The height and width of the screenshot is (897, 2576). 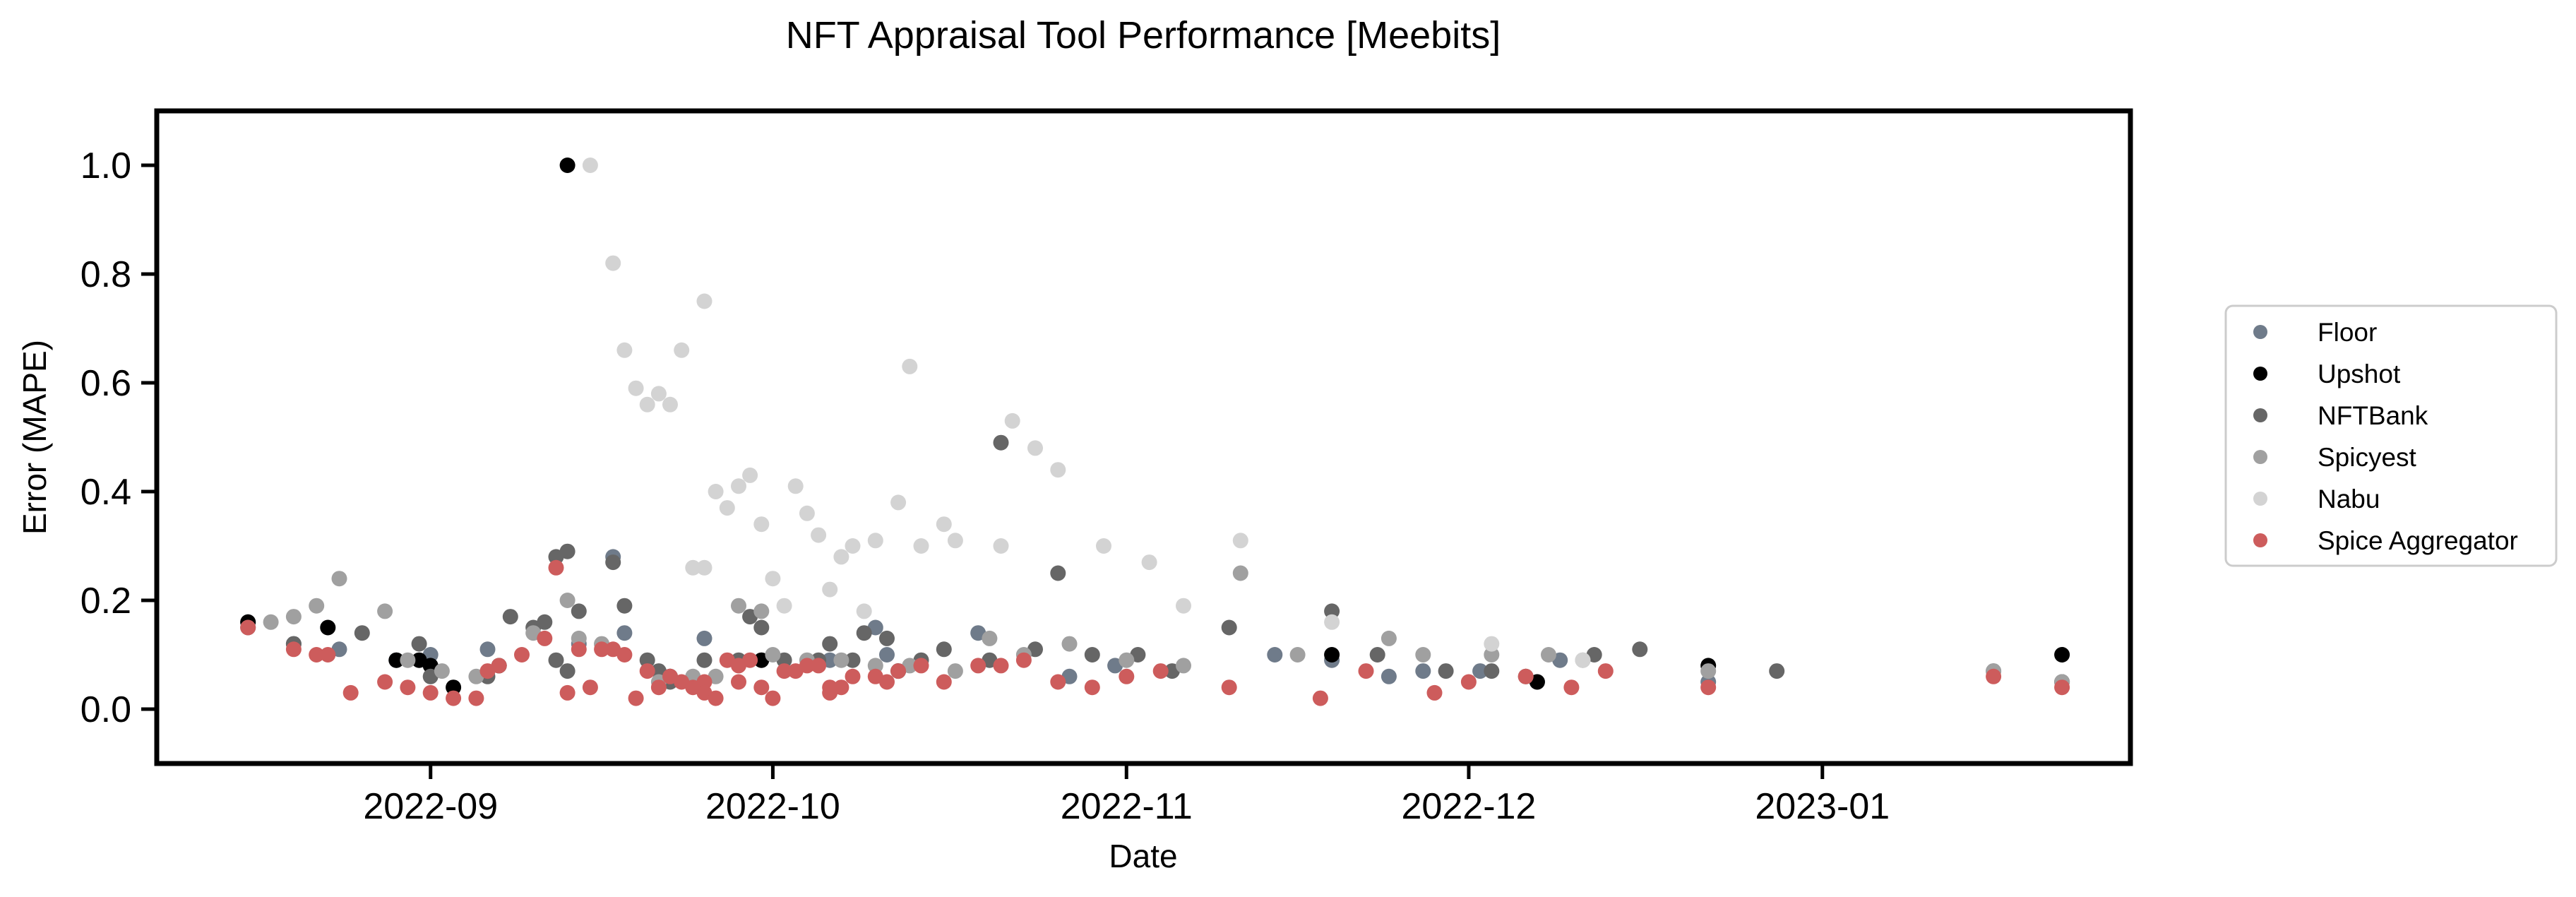 I want to click on x-axis-label: Date, so click(x=1143, y=856).